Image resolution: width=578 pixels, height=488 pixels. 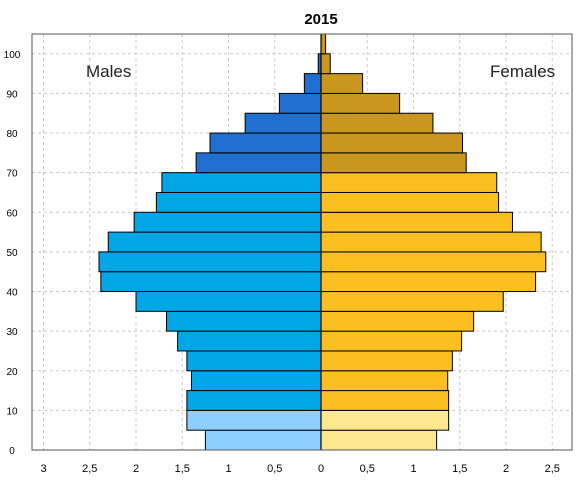 I want to click on y-tick-label: 10, so click(x=12, y=411).